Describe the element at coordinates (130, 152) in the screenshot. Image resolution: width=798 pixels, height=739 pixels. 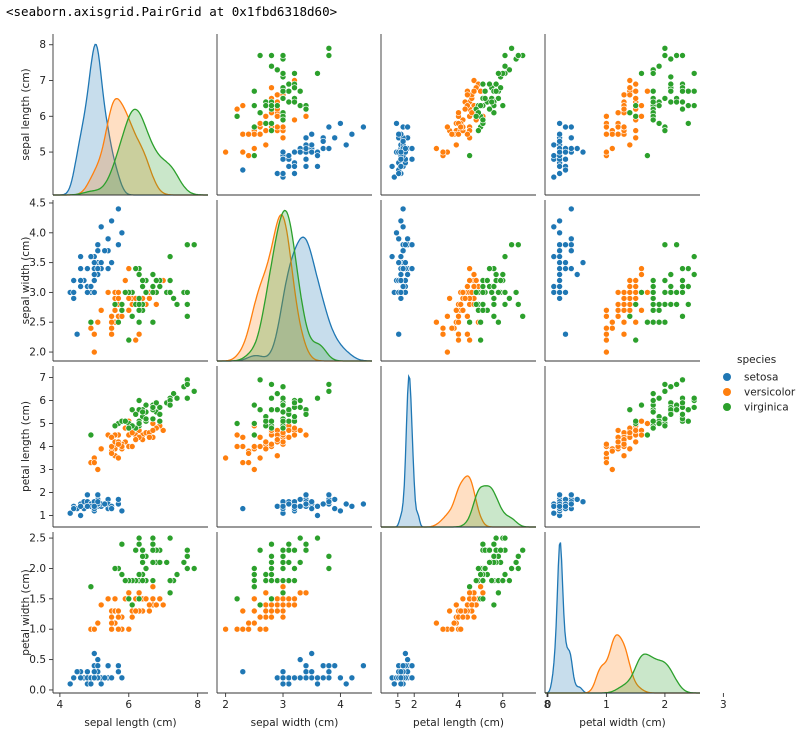
I see `kde-fill-virginica-sepal-length` at that location.